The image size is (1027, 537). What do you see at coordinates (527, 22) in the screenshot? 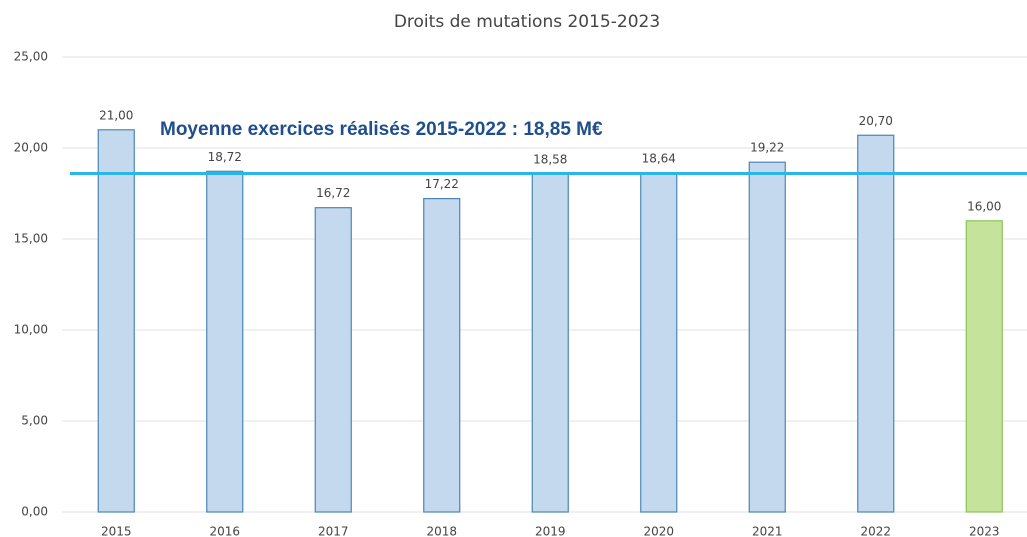
I see `chart-title: Droits de mutations 2015-2023` at bounding box center [527, 22].